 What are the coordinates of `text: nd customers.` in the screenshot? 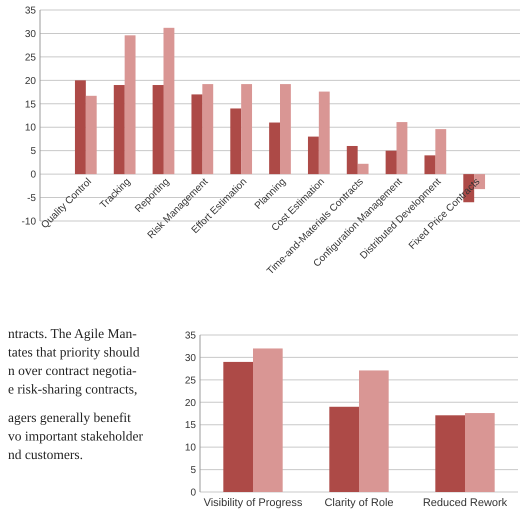 It's located at (45, 454).